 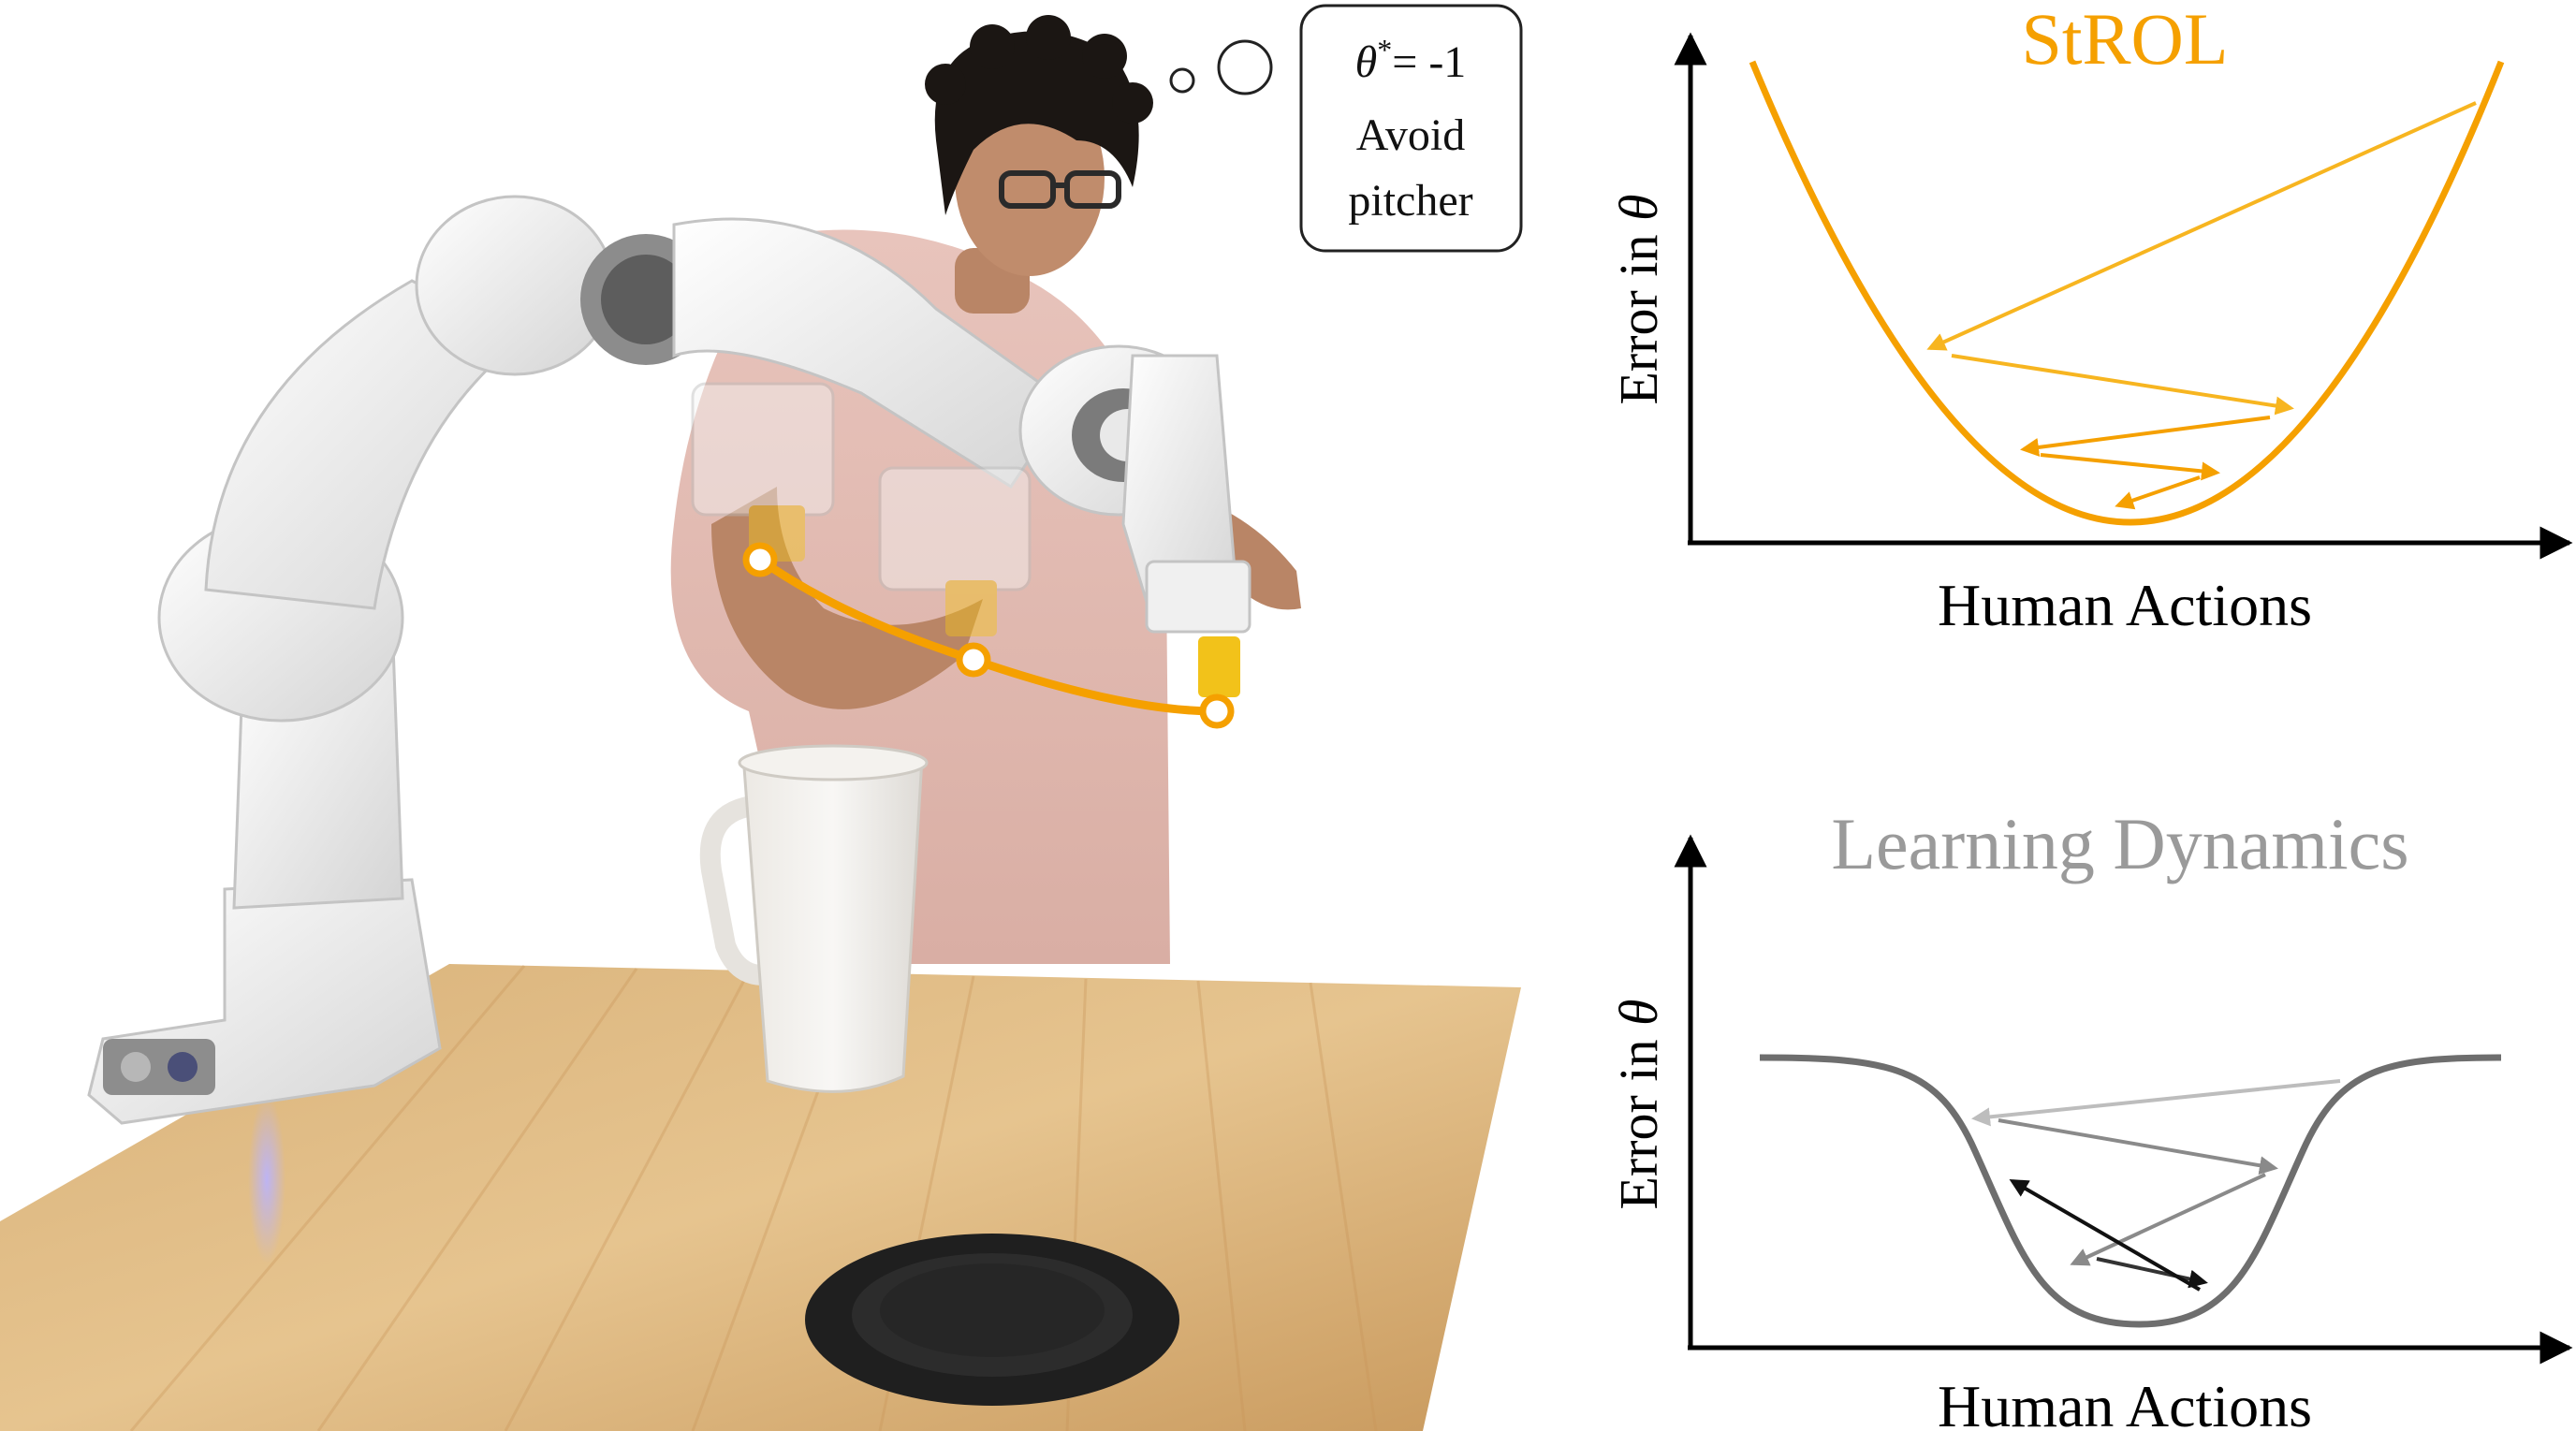 What do you see at coordinates (1638, 300) in the screenshot?
I see `panel-strol-ylabel: Error in θ` at bounding box center [1638, 300].